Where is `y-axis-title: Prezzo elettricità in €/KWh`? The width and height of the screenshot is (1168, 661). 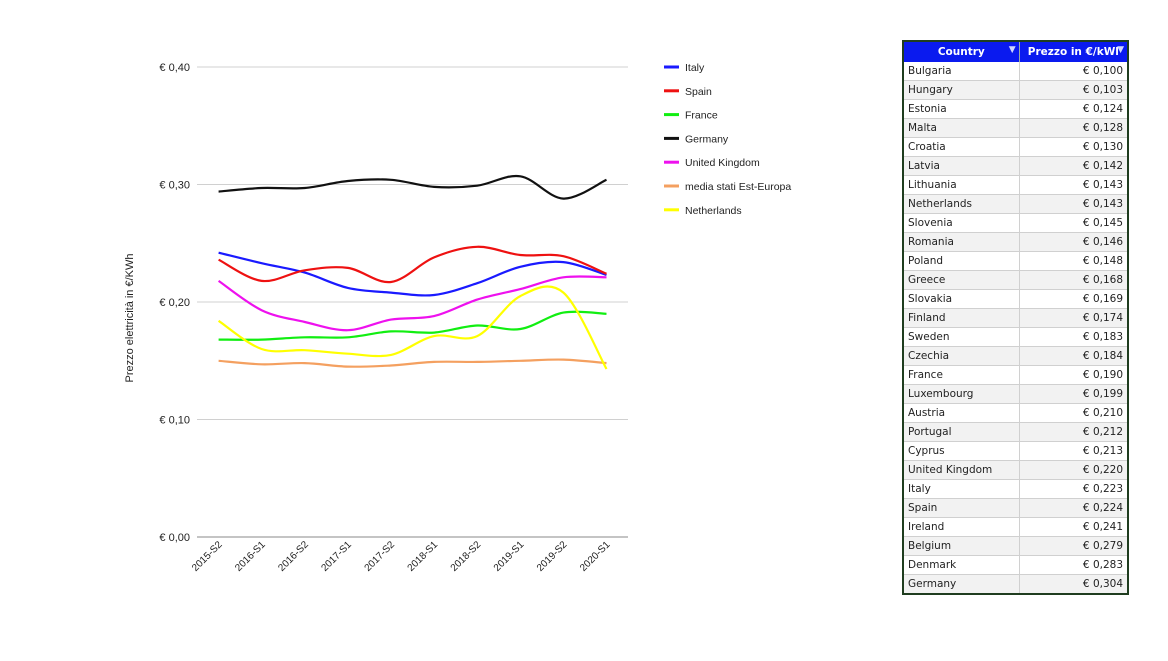
y-axis-title: Prezzo elettricità in €/KWh is located at coordinates (130, 318).